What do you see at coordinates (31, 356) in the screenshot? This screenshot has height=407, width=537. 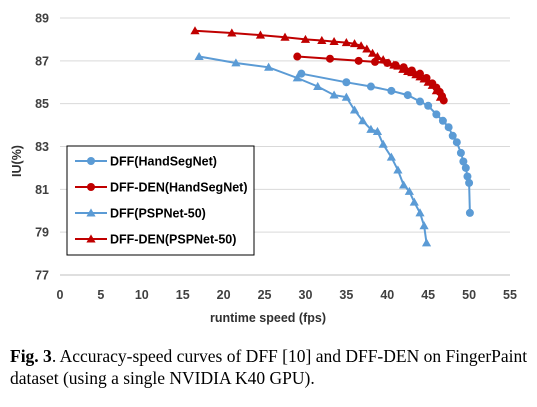 I see `caption-label: Fig. 3` at bounding box center [31, 356].